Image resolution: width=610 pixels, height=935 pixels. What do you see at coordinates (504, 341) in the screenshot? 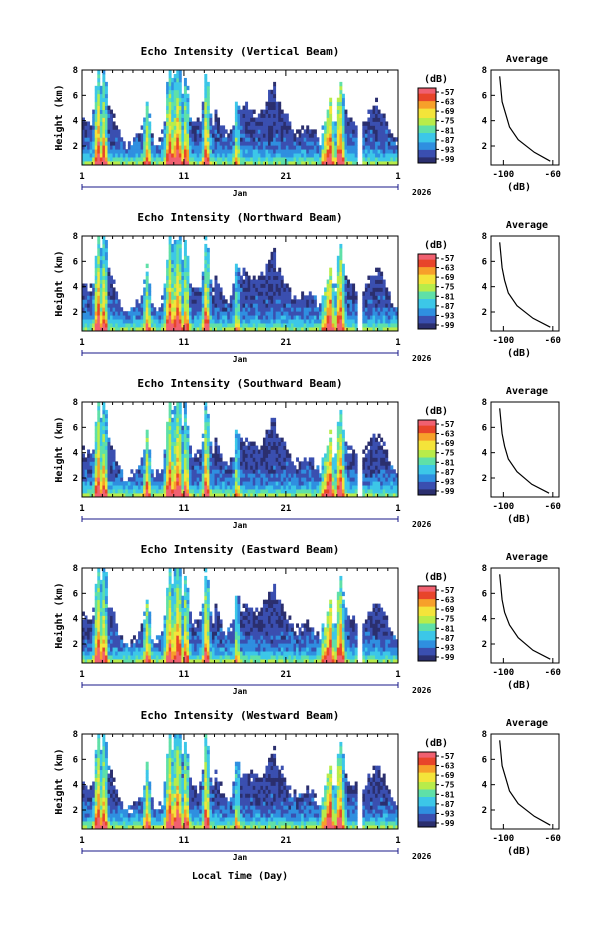
I see `average-x-tick-label: -100` at bounding box center [504, 341].